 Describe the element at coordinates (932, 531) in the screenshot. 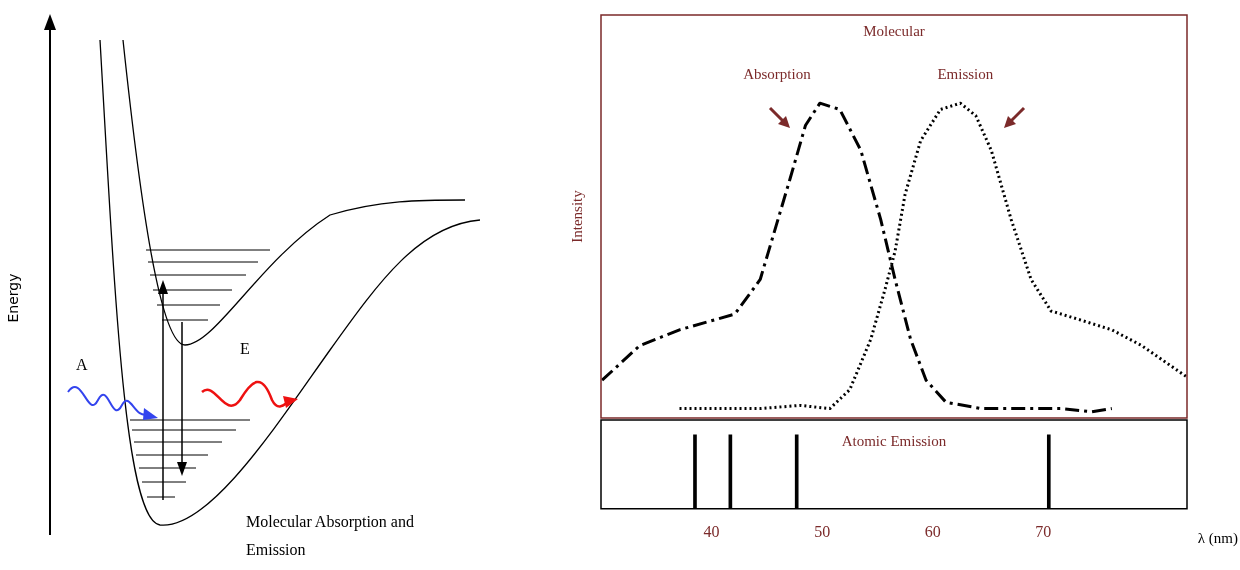

I see `x-tick-label: 60` at that location.